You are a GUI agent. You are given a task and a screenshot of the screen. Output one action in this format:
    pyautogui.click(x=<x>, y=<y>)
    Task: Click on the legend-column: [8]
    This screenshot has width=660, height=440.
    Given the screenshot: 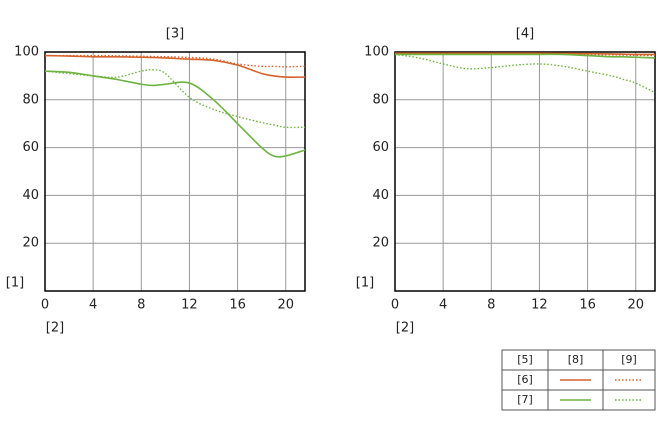 What is the action you would take?
    pyautogui.click(x=576, y=359)
    